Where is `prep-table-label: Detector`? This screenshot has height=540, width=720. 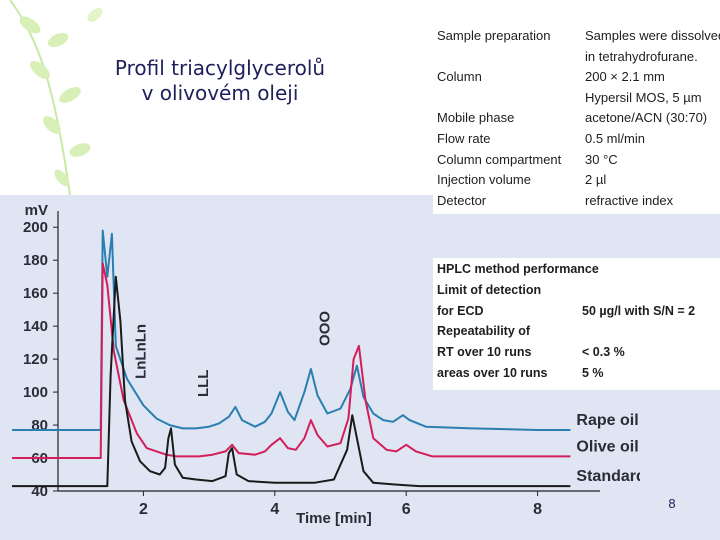
prep-table-label: Detector is located at coordinates (462, 200).